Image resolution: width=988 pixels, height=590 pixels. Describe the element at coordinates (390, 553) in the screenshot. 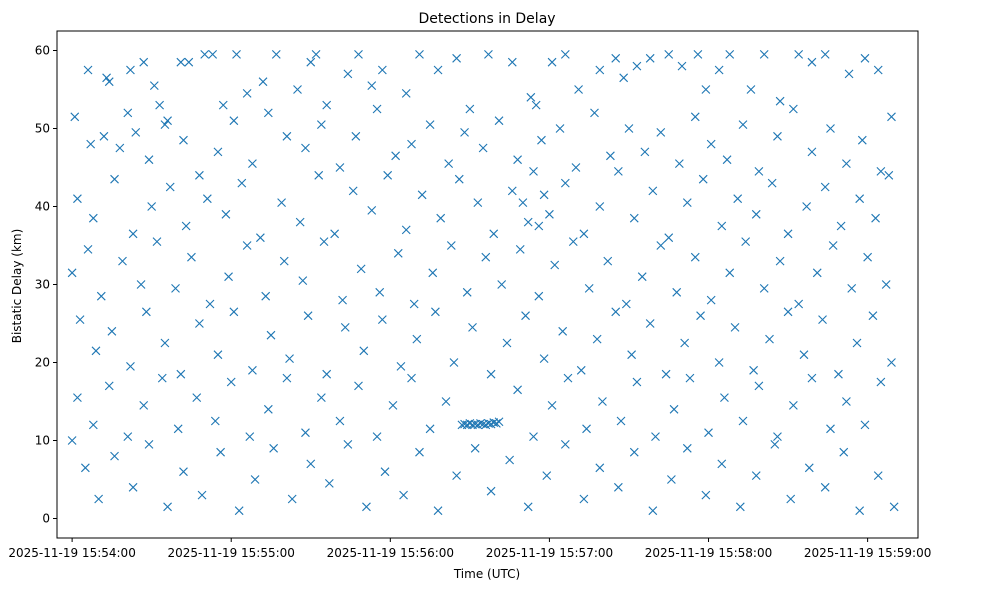

I see `x-tick-label: 2025-11-19 15:56:00` at that location.